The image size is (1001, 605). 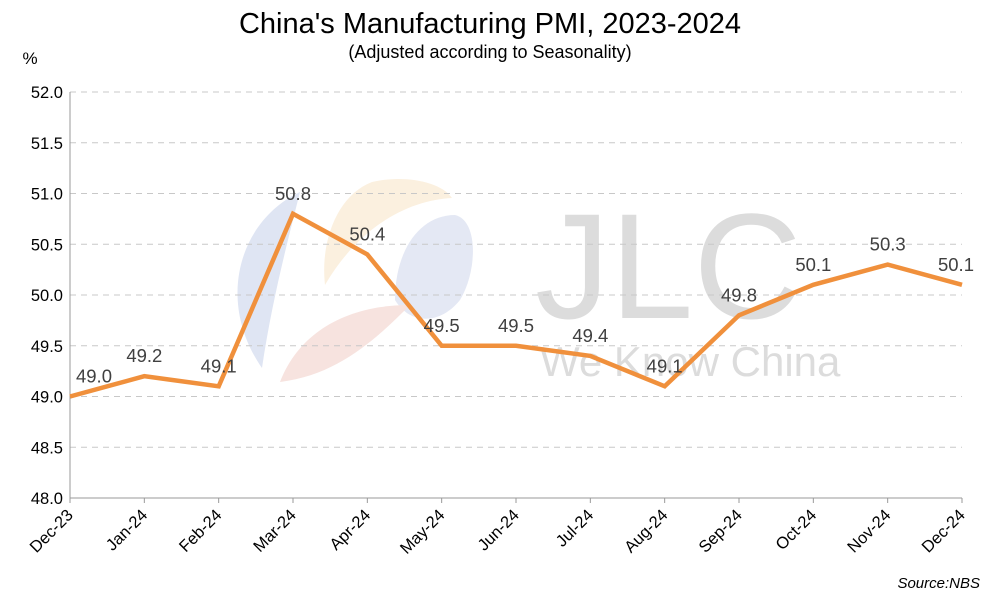 I want to click on data-label: 49.8, so click(x=739, y=294).